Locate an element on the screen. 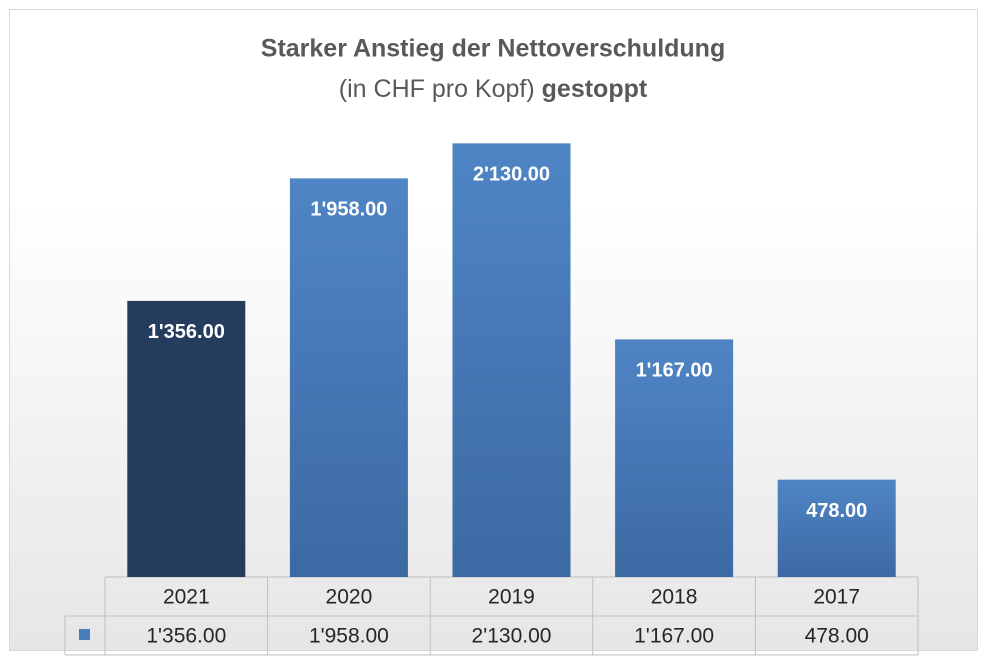 The image size is (987, 660). subtitle-part: (in CHF pro Kopf) is located at coordinates (437, 89).